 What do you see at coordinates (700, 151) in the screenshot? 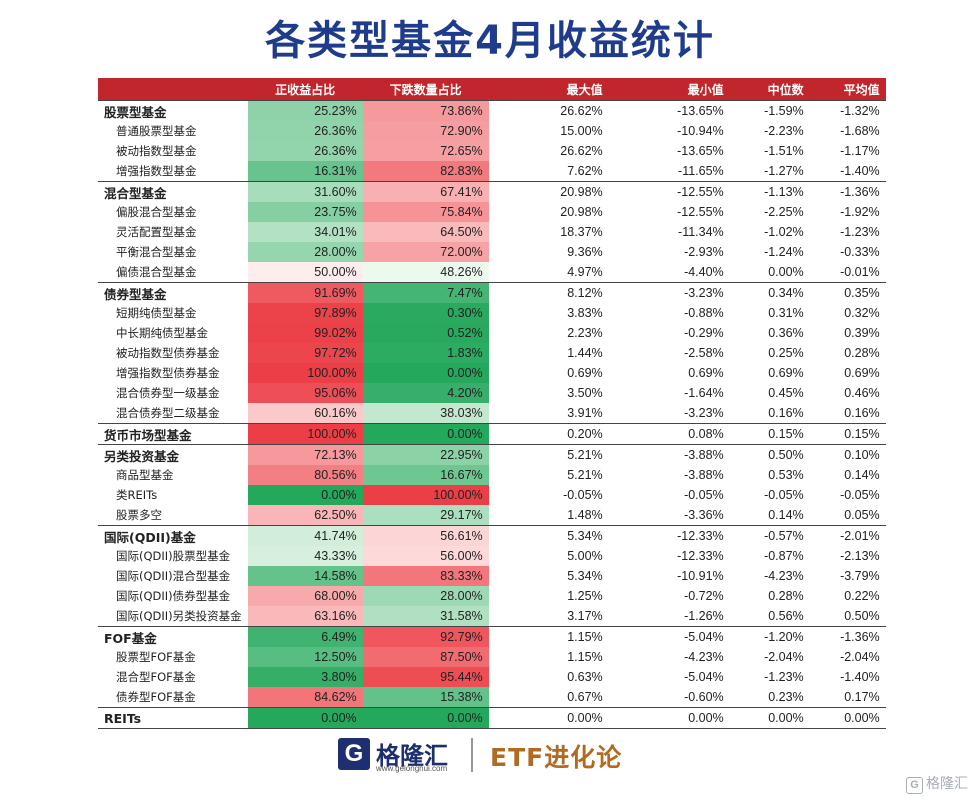
I see `min-value-cell: -13.65%` at bounding box center [700, 151].